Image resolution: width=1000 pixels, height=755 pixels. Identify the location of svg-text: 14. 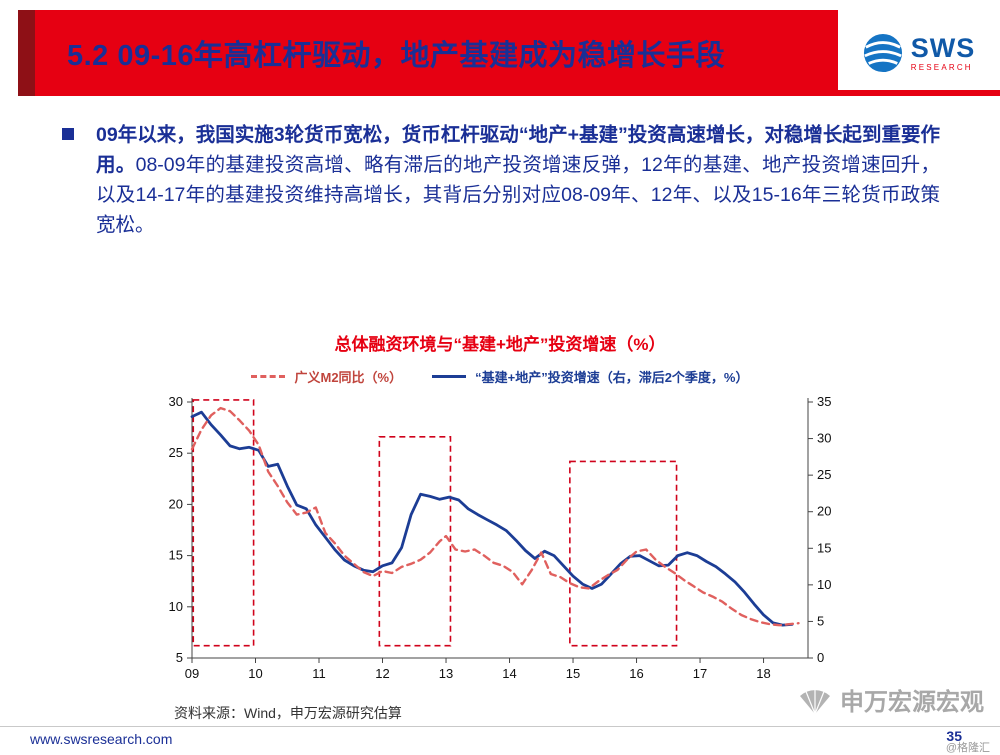
(509, 673).